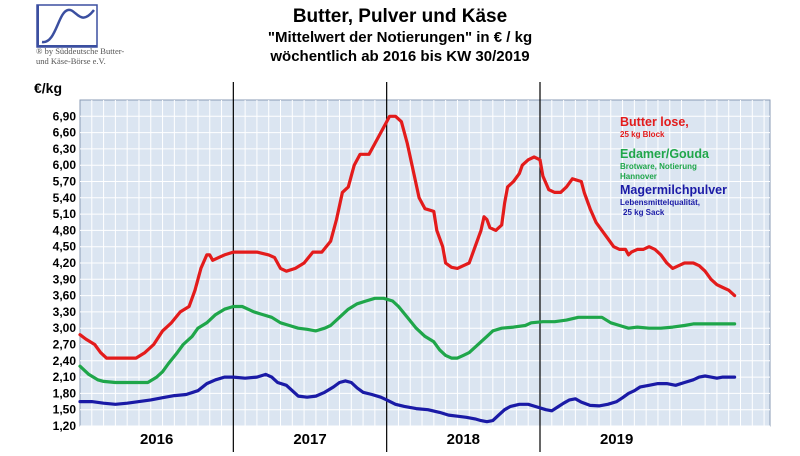  I want to click on chart-period: wöchentlich ab 2016 bis KW 30/2019, so click(400, 56).